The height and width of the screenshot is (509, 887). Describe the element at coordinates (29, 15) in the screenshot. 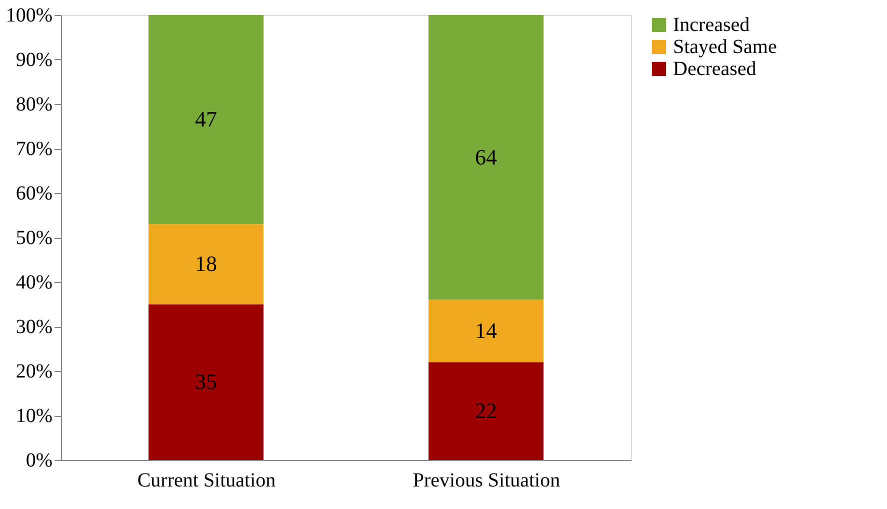

I see `y-tick-label: 100%` at that location.